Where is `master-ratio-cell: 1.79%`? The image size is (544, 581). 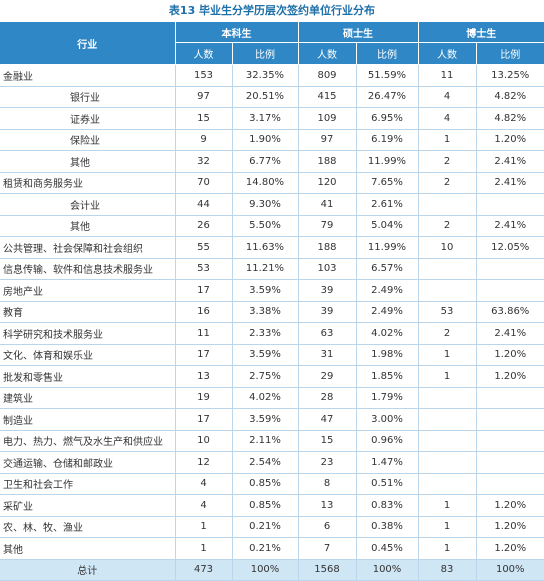 master-ratio-cell: 1.79% is located at coordinates (387, 398).